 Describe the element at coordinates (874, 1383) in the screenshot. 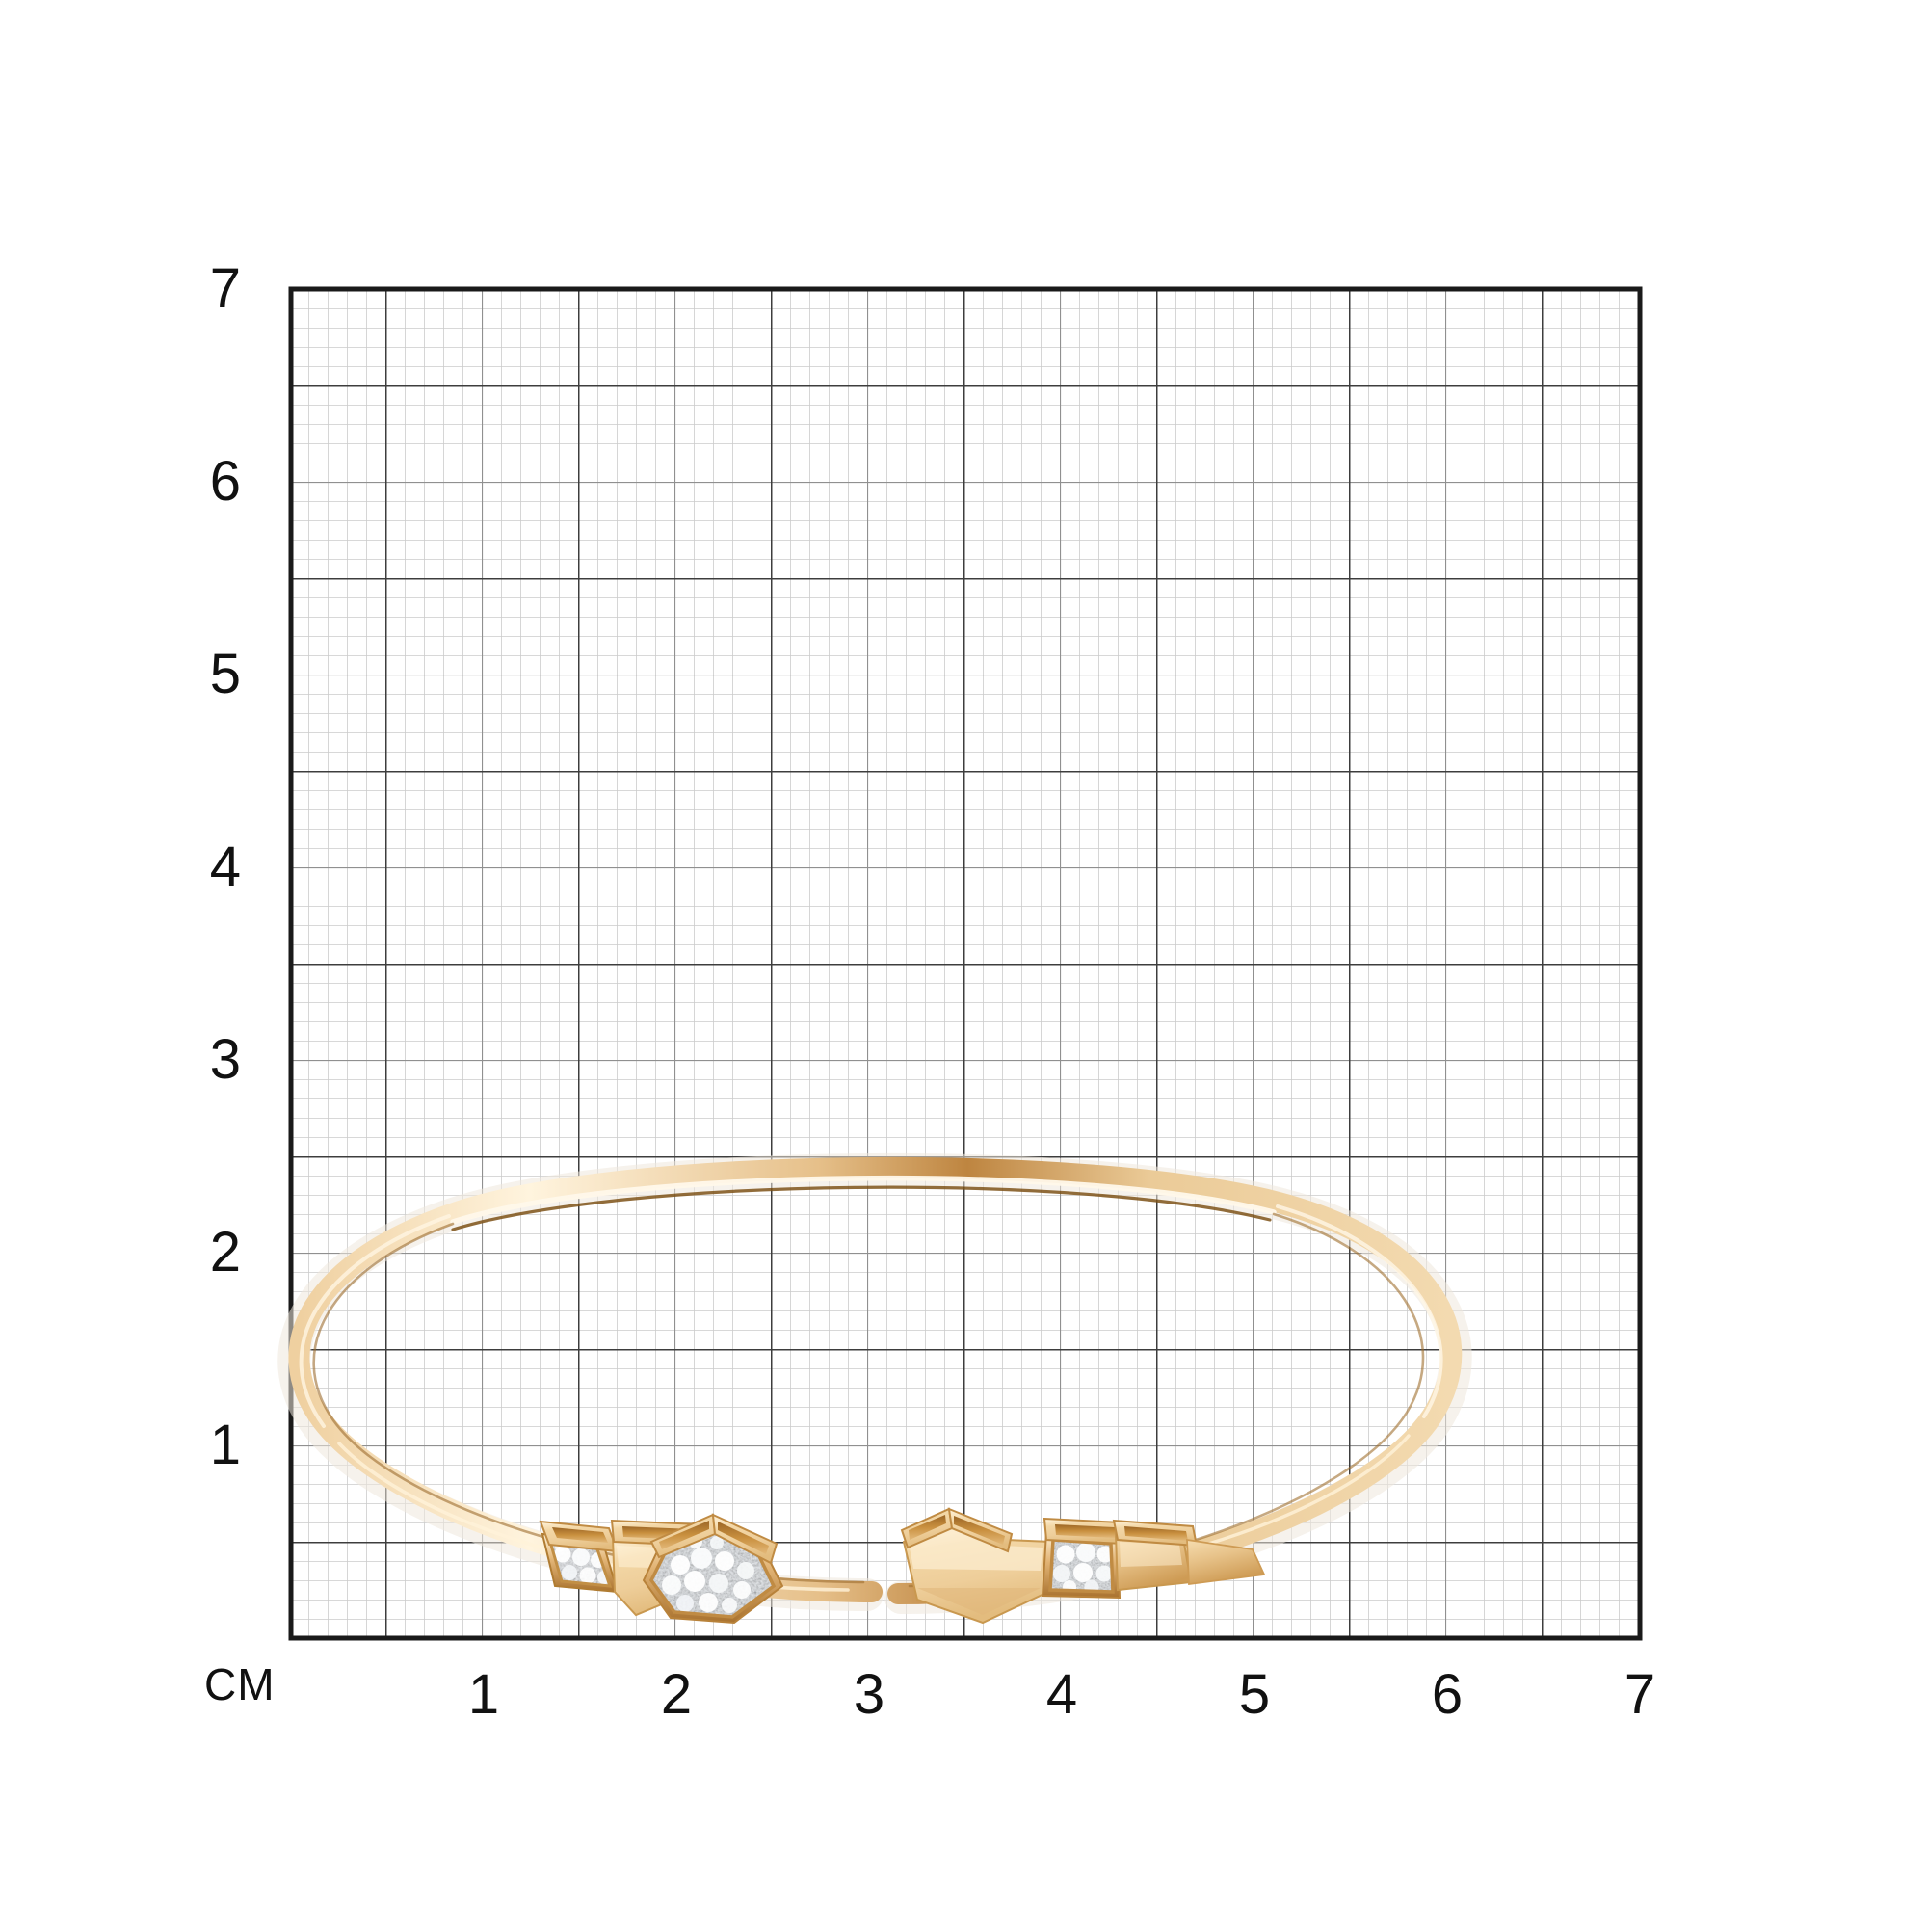

I see `bracelet-band` at that location.